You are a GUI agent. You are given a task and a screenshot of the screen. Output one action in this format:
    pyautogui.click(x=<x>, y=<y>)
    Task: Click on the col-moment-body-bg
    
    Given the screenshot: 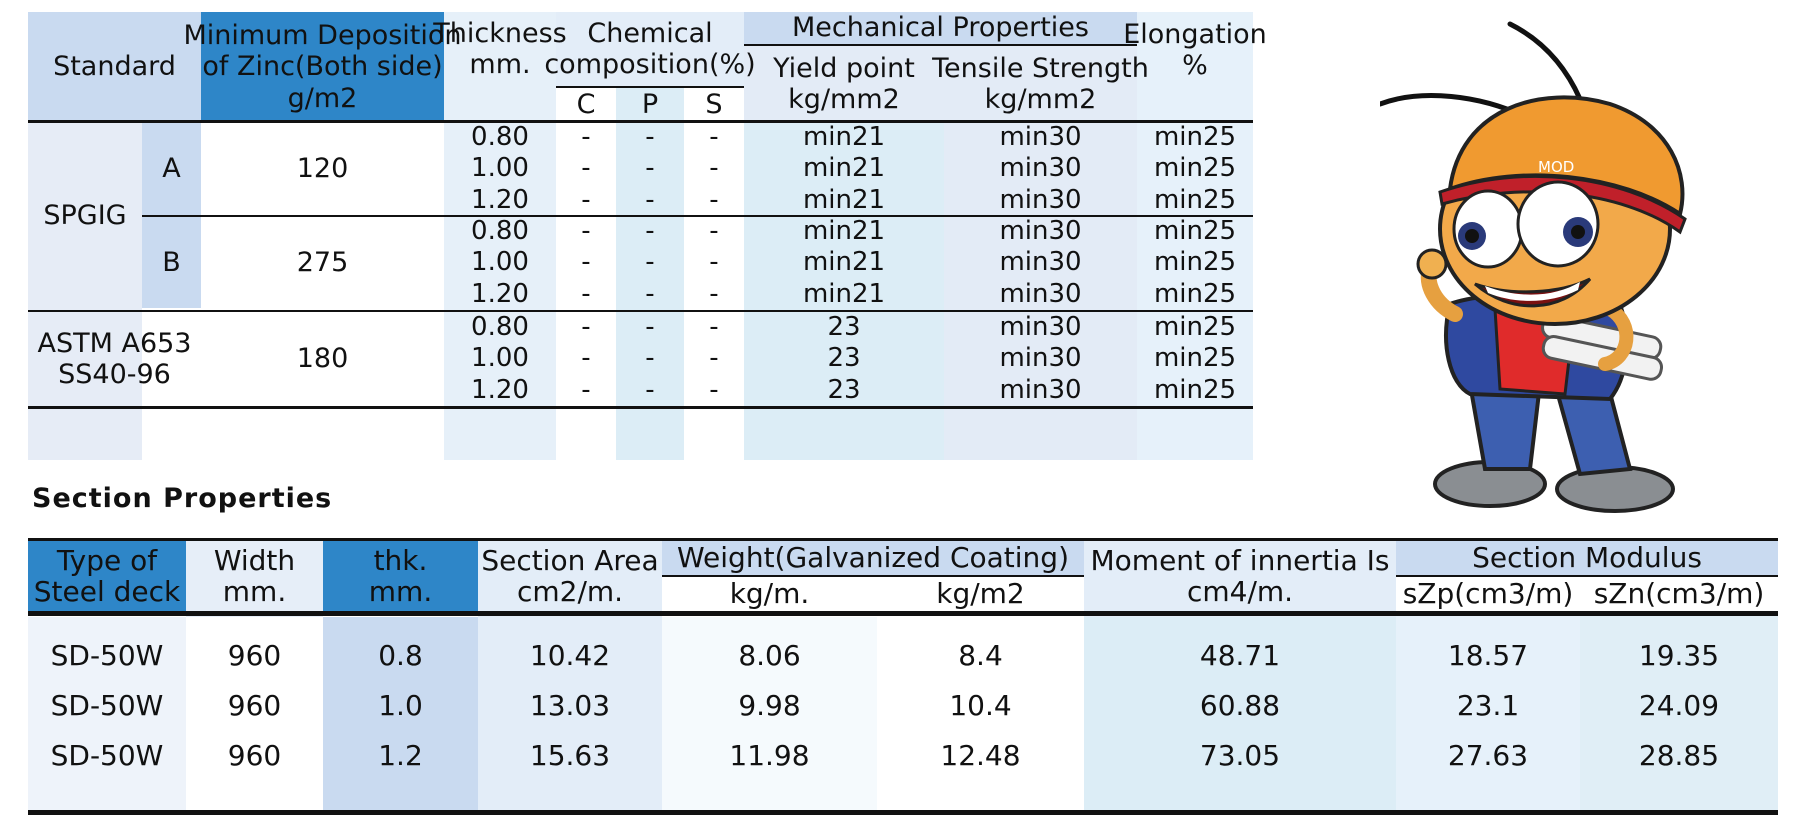 What is the action you would take?
    pyautogui.click(x=1240, y=713)
    